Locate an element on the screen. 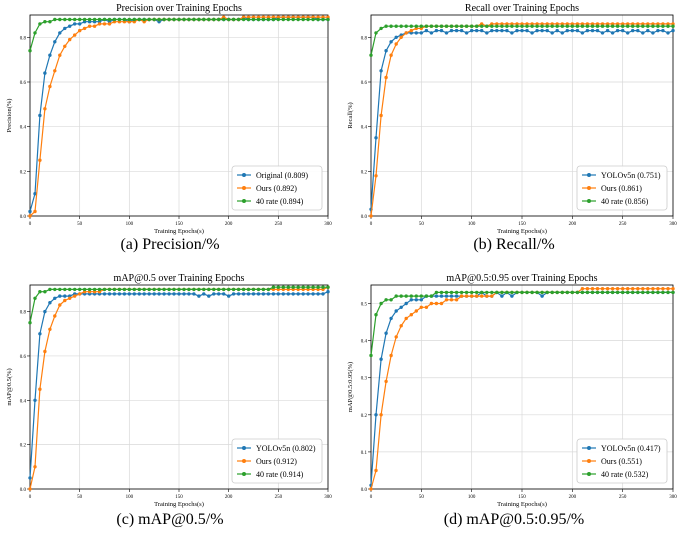 The width and height of the screenshot is (685, 539). x-tick-label: 200 is located at coordinates (229, 224).